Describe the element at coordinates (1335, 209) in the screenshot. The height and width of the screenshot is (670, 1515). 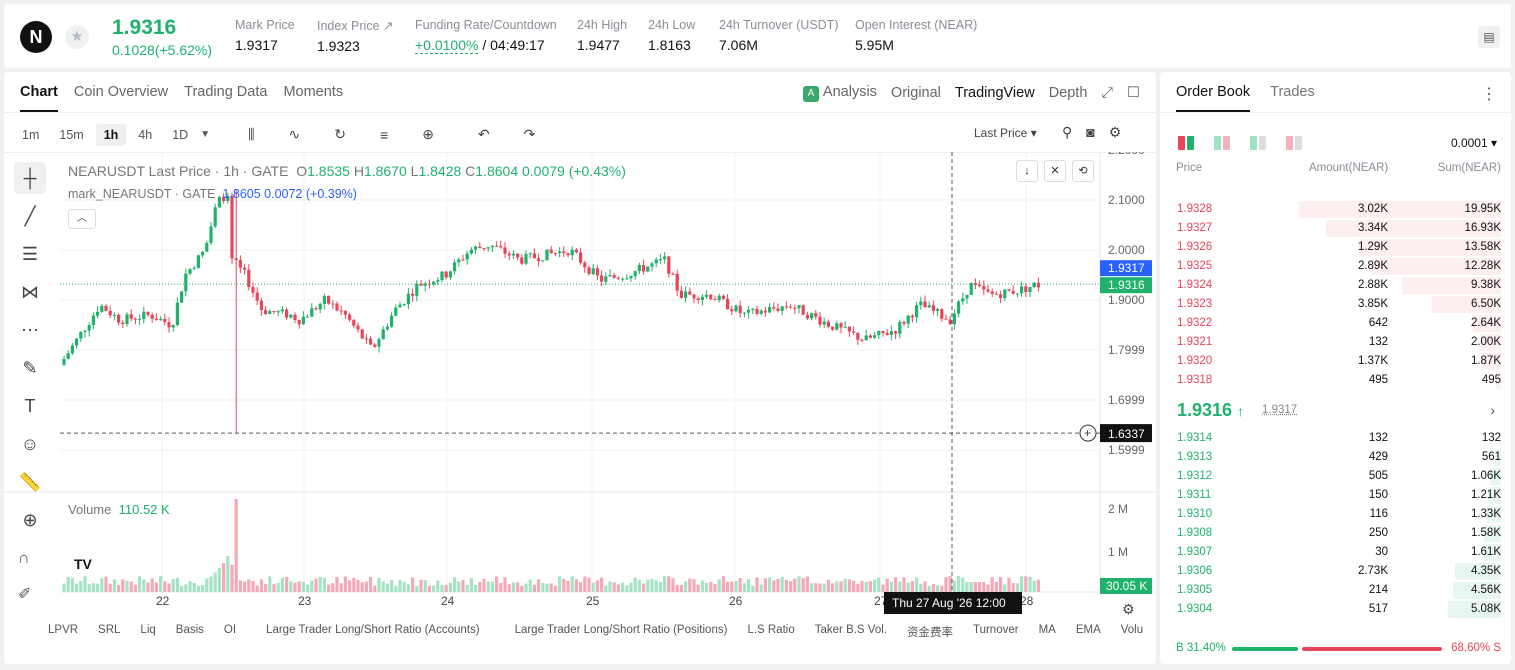
I see `ask-row: 1.9328 3.02K 19.95K` at that location.